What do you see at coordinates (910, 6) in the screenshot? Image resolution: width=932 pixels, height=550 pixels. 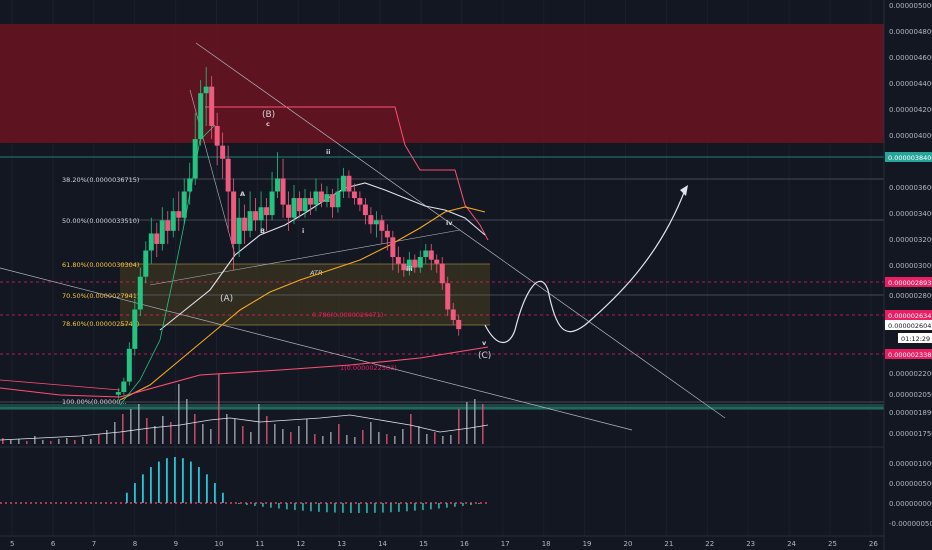 I see `price-tick-label: 0.0000050000` at bounding box center [910, 6].